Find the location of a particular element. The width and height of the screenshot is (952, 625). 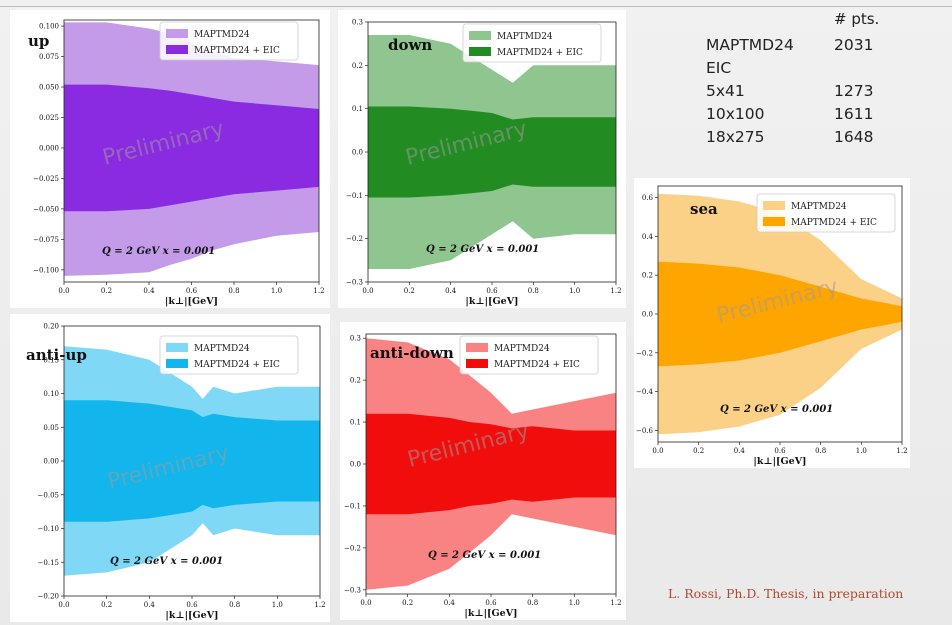

panel-title: anti-up is located at coordinates (56, 355).